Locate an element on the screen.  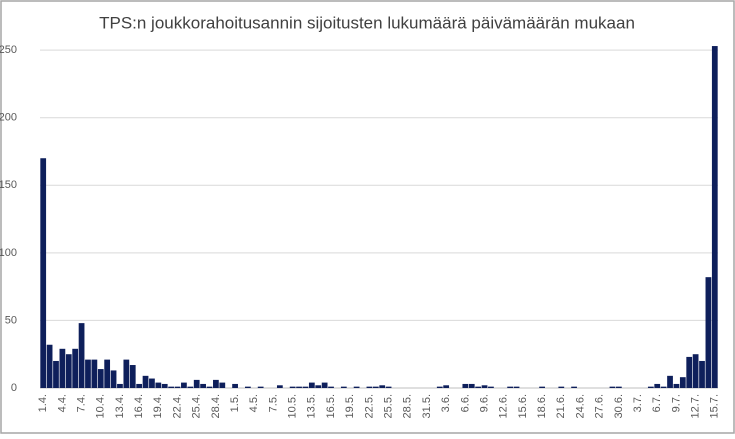
x-tick-label: 4.4. is located at coordinates (62, 403).